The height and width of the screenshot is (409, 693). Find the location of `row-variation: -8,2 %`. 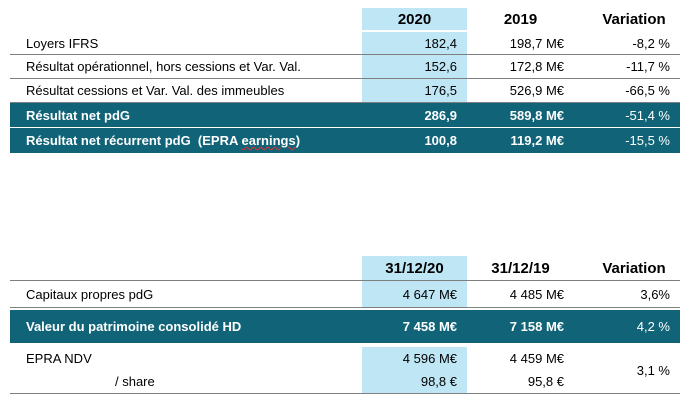

row-variation: -8,2 % is located at coordinates (651, 43).